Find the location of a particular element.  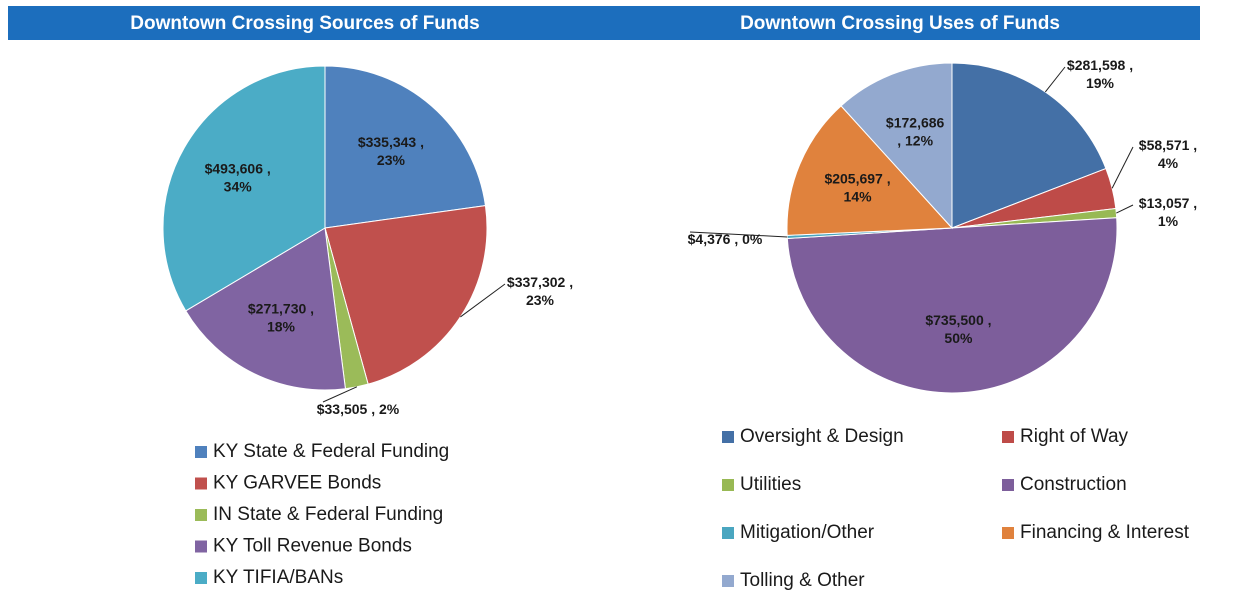

data-label: $281,598 , 19% is located at coordinates (1100, 74).